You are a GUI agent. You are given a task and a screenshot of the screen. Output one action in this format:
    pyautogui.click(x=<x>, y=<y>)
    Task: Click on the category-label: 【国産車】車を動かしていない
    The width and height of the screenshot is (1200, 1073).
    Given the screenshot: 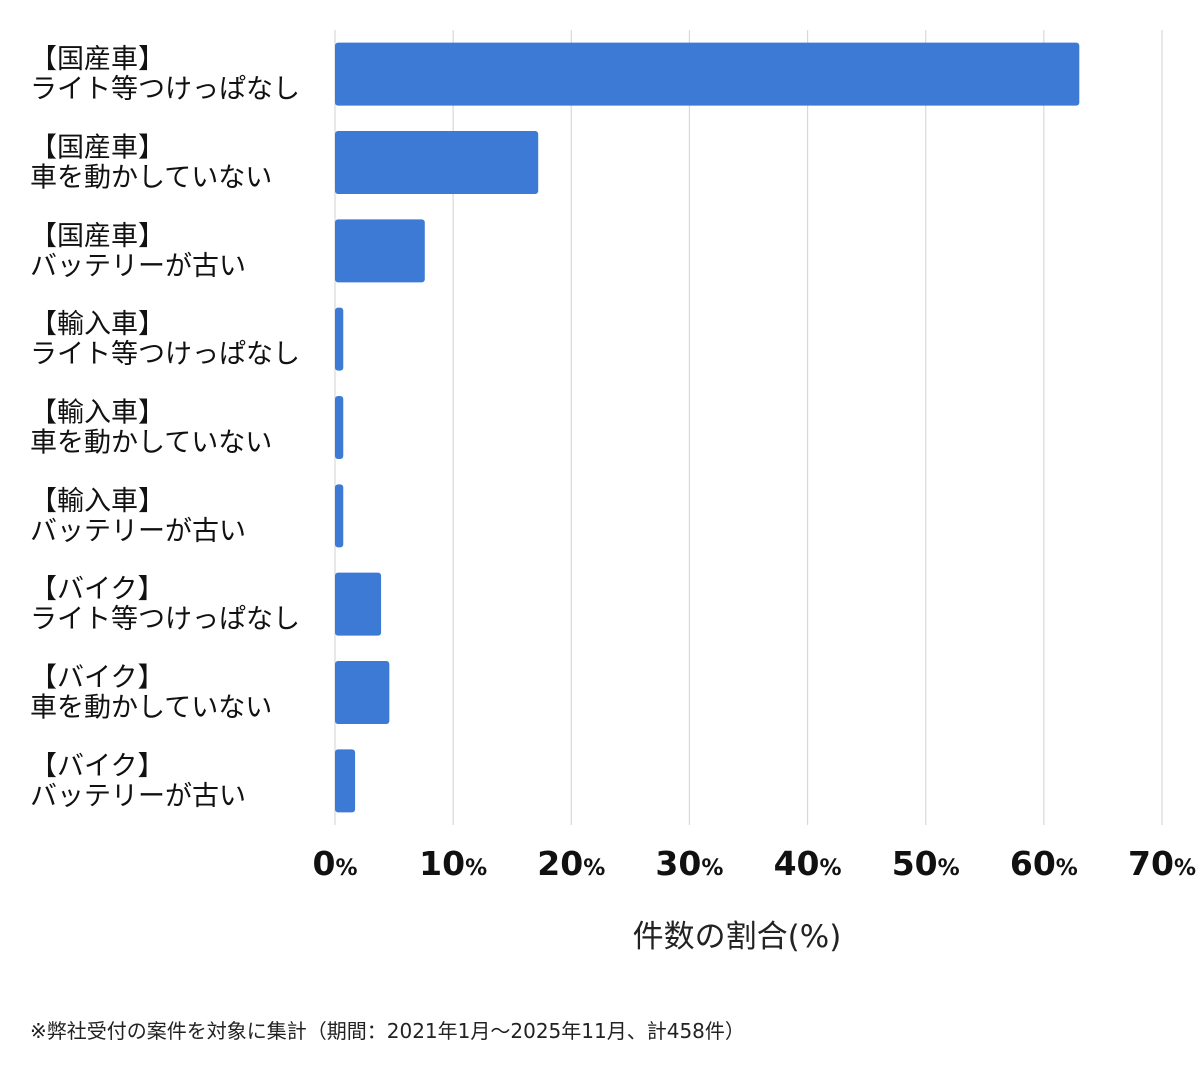 What is the action you would take?
    pyautogui.click(x=151, y=163)
    